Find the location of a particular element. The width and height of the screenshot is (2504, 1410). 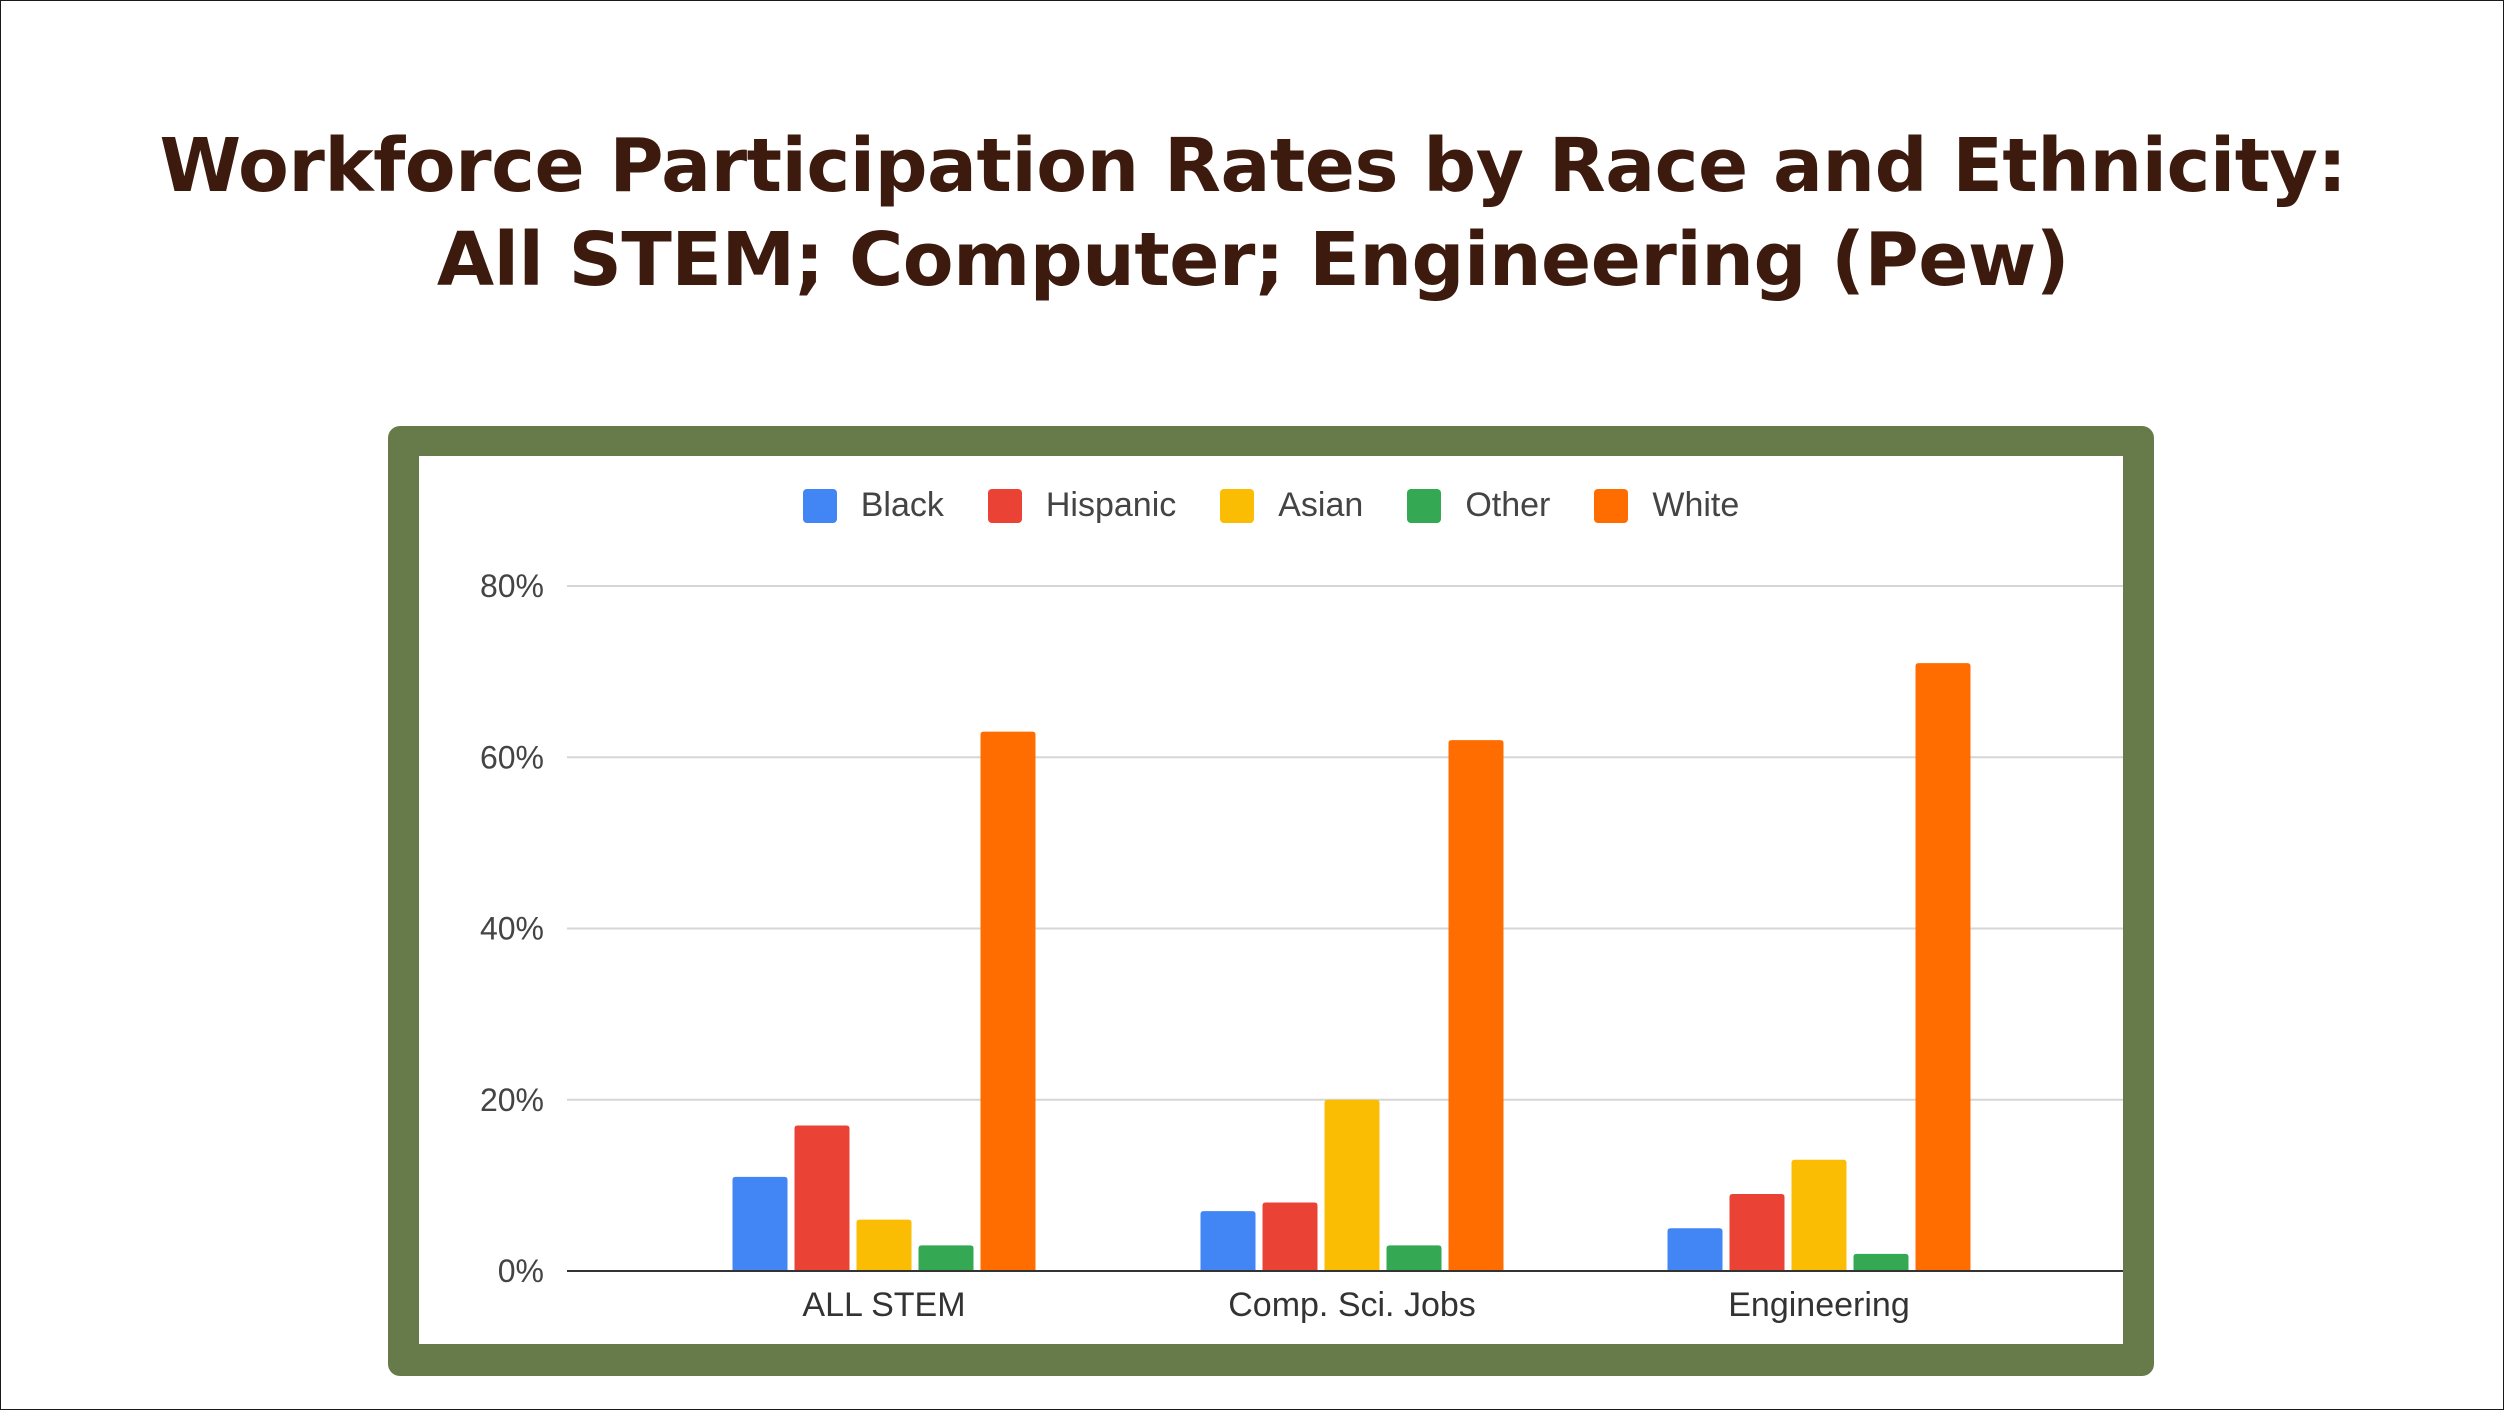

chart-legend: Black Hispanic Asian Other White is located at coordinates (1271, 505).